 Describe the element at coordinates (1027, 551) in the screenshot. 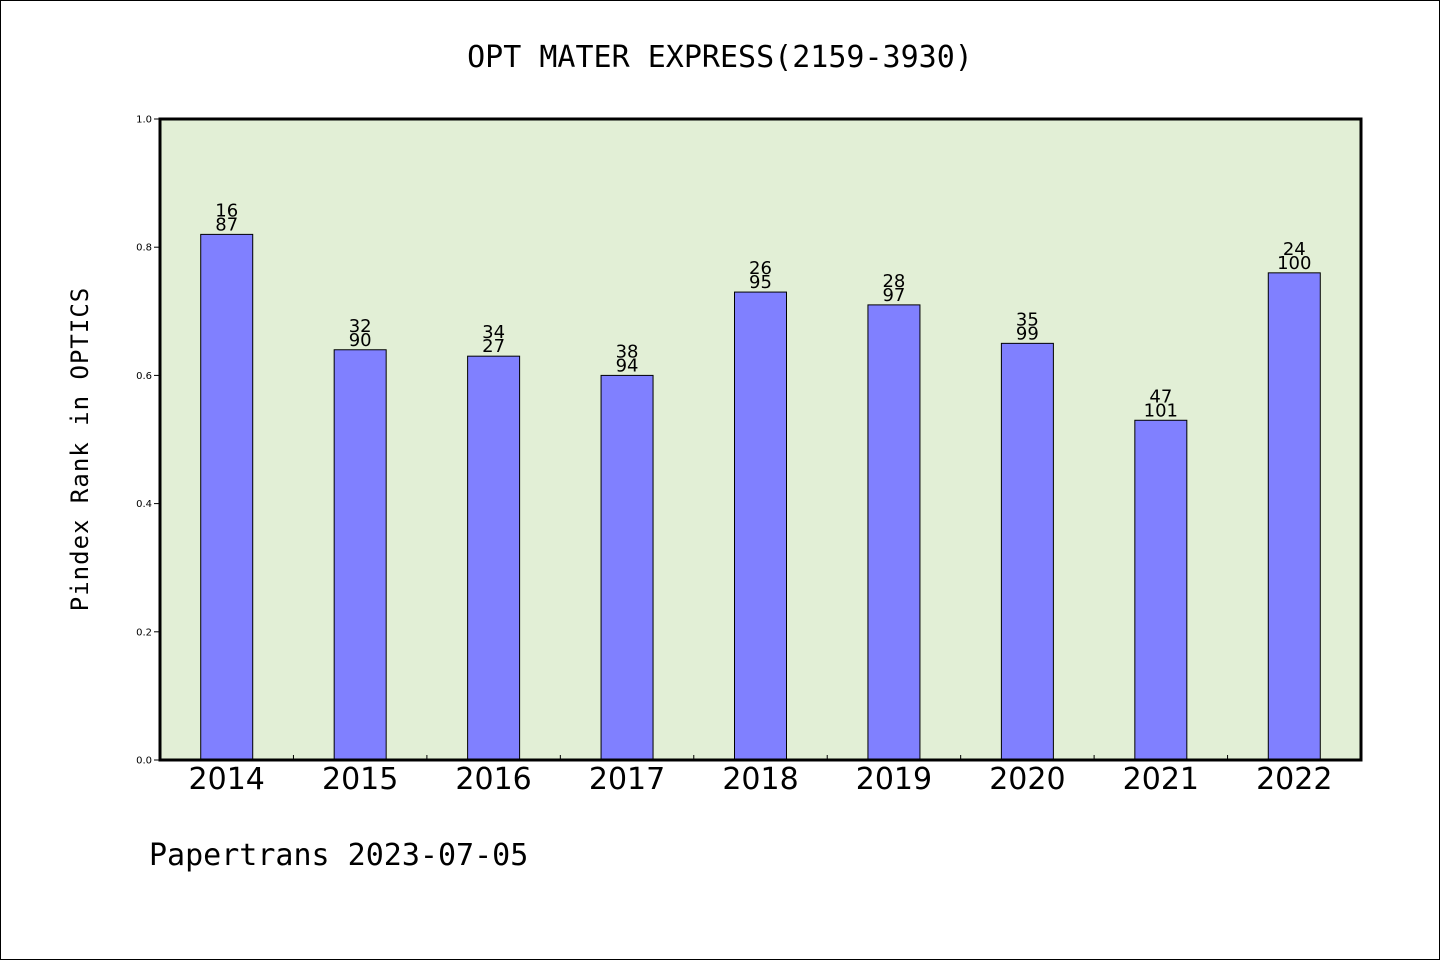

I see `bar-2020` at that location.